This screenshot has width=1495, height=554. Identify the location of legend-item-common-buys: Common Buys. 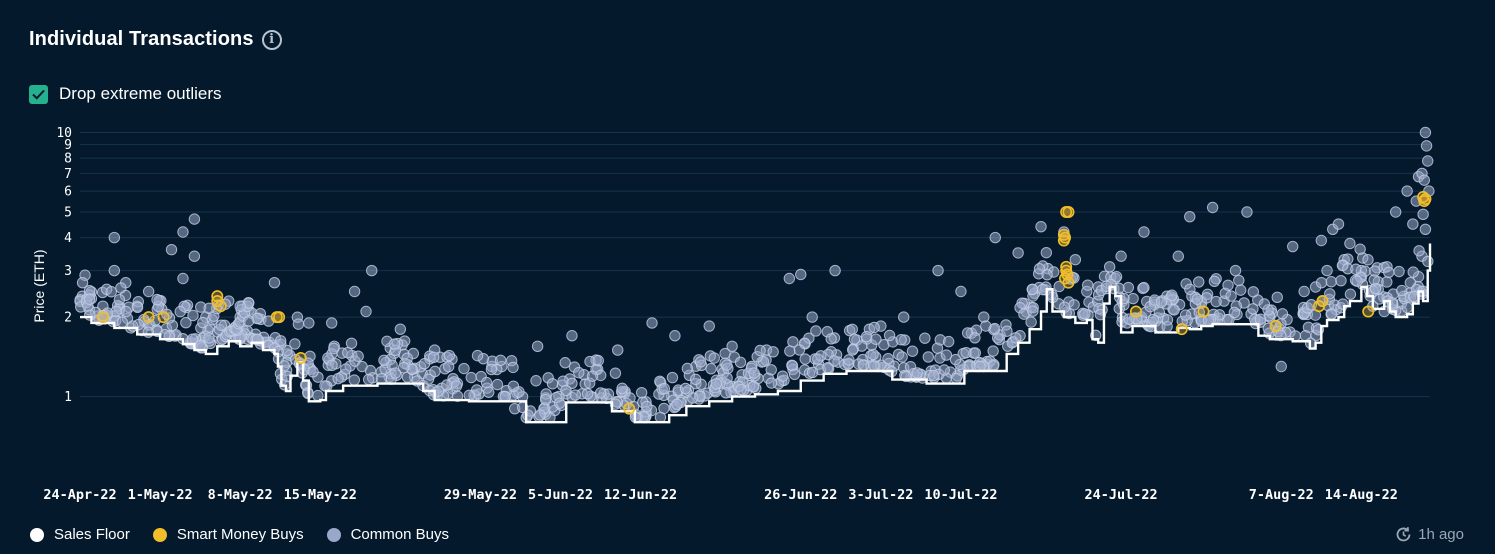
(387, 534).